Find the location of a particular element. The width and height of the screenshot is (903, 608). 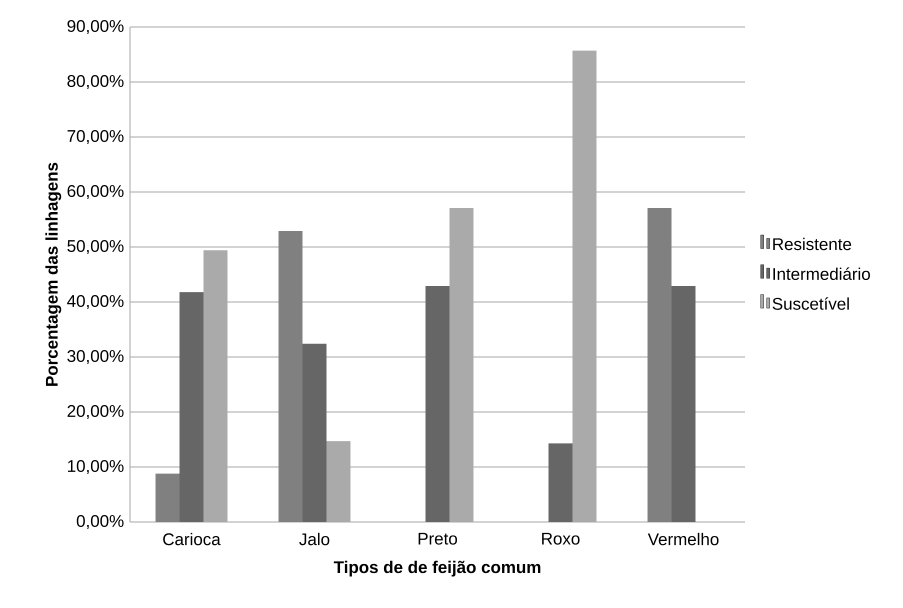

y-tick-label: 0,00% is located at coordinates (100, 522).